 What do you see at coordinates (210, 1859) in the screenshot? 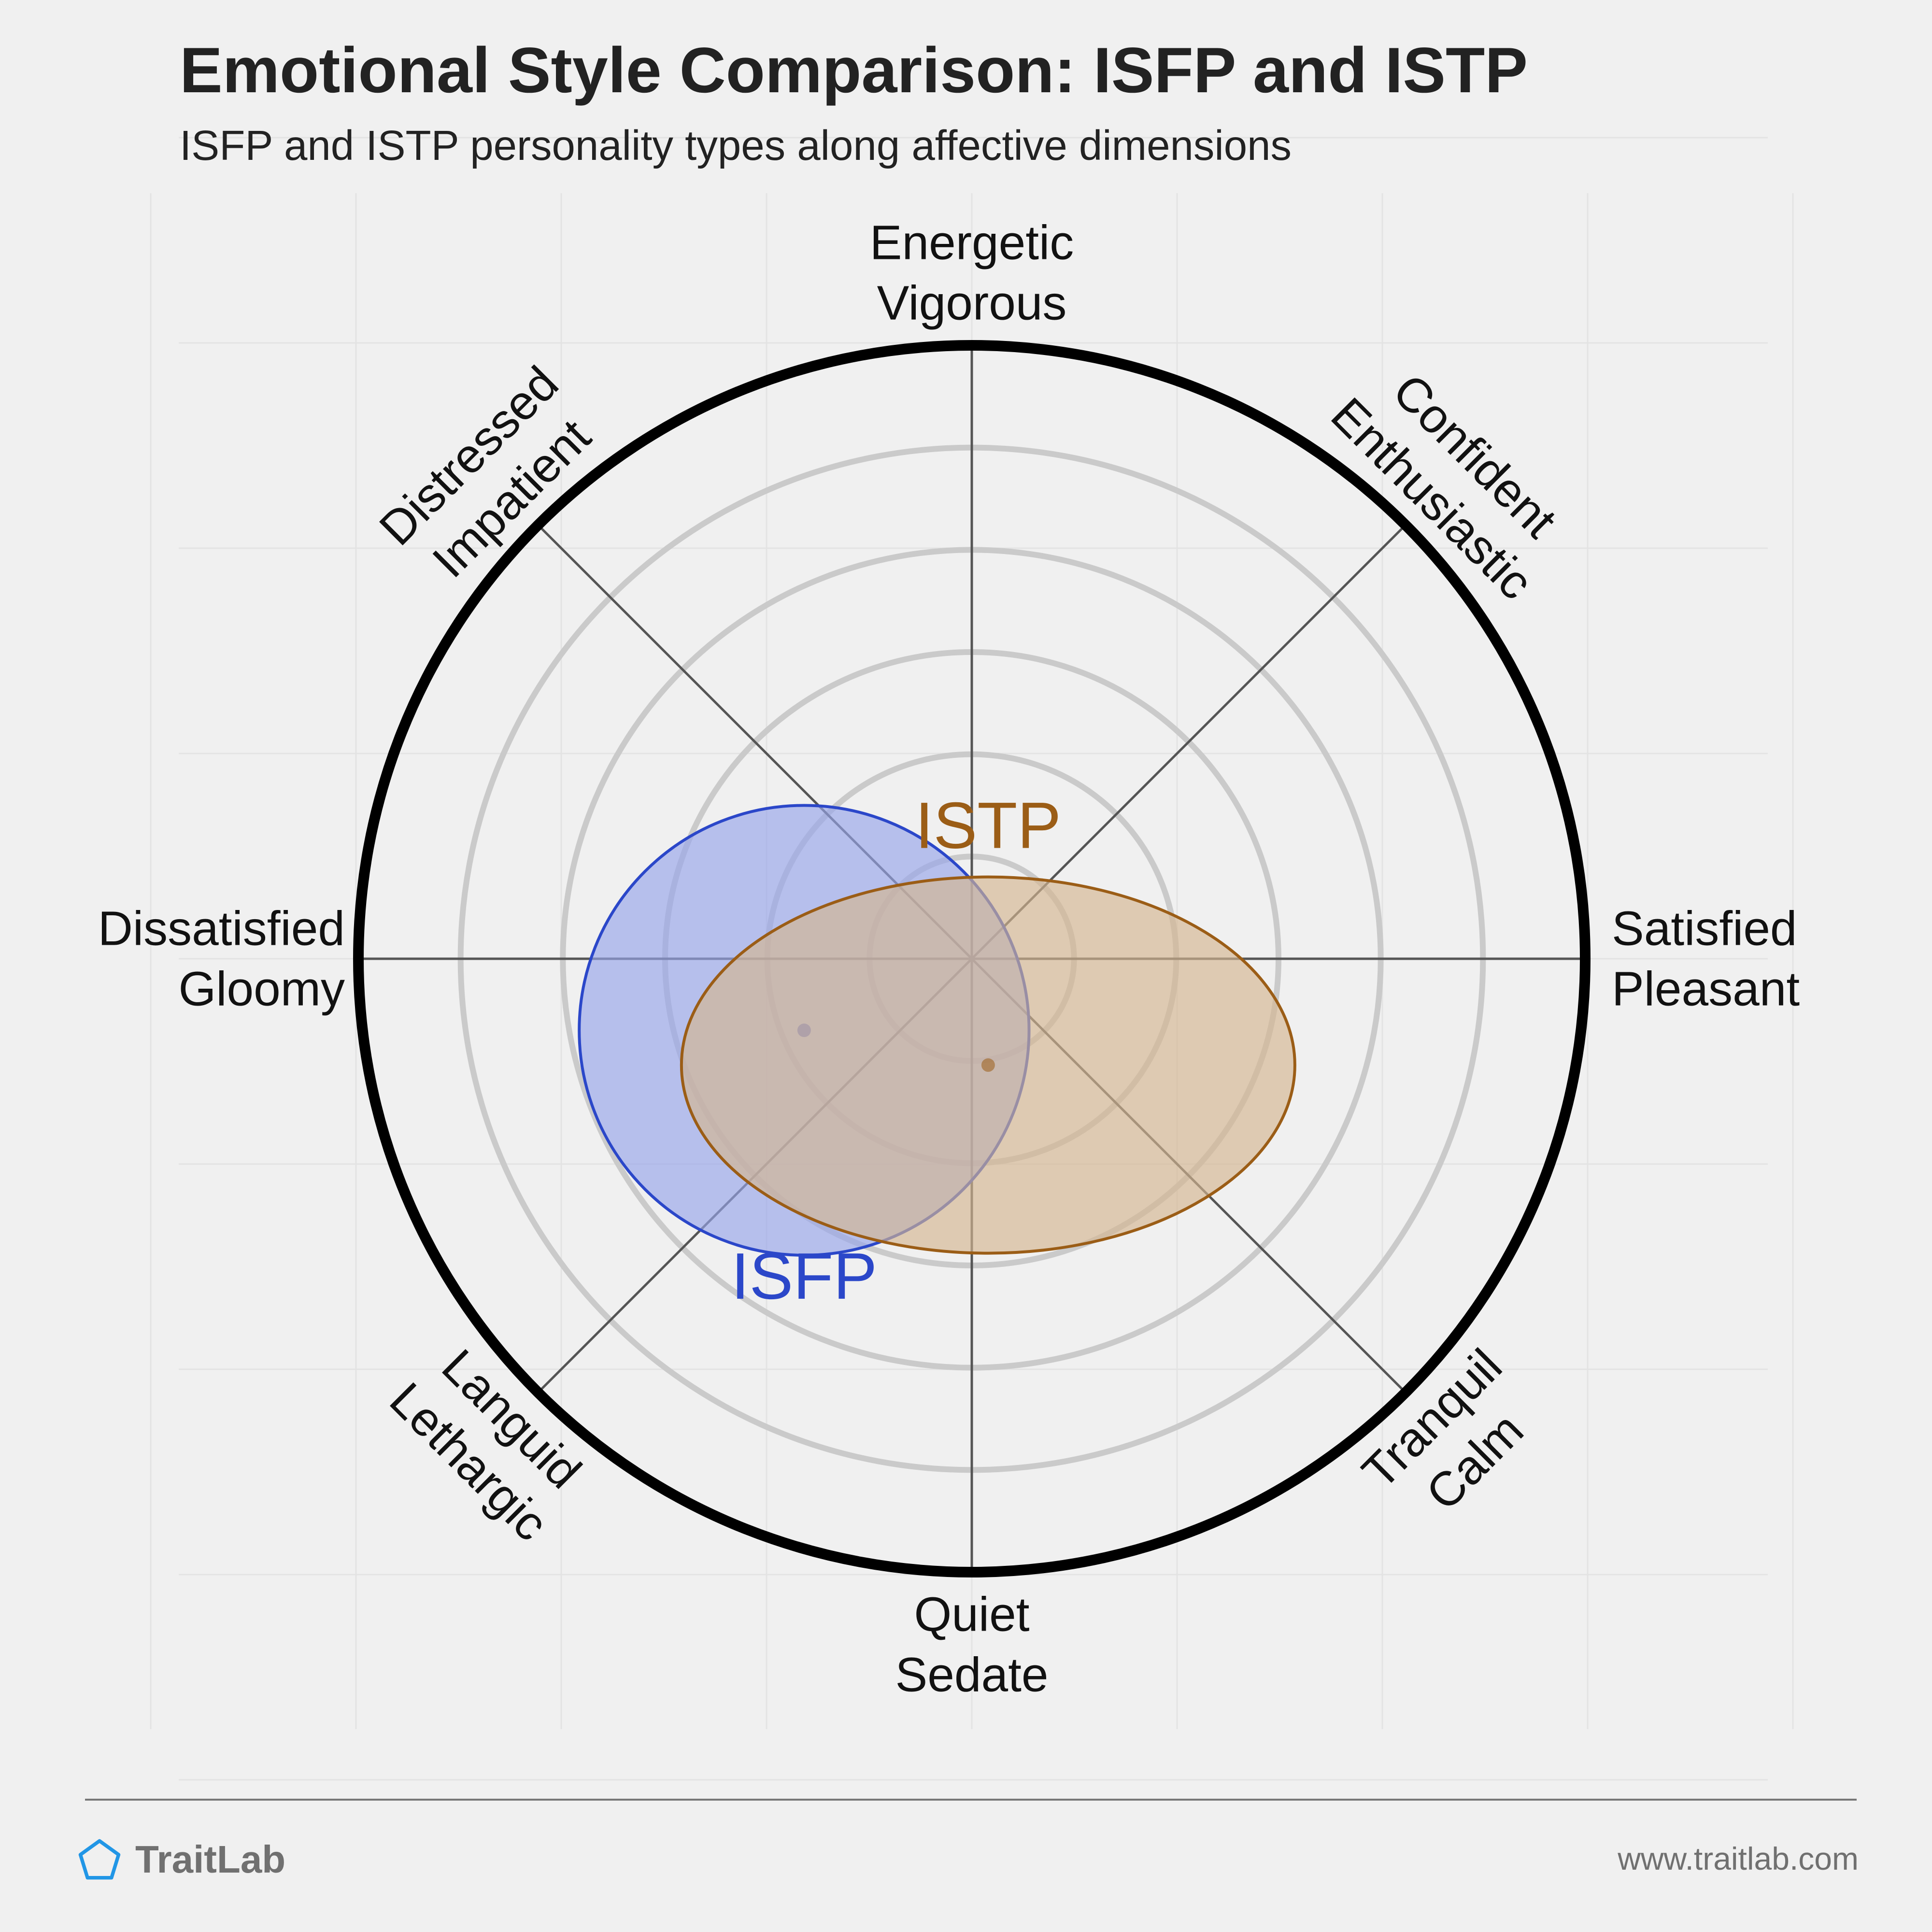
I see `brand-name: TraitLab` at bounding box center [210, 1859].